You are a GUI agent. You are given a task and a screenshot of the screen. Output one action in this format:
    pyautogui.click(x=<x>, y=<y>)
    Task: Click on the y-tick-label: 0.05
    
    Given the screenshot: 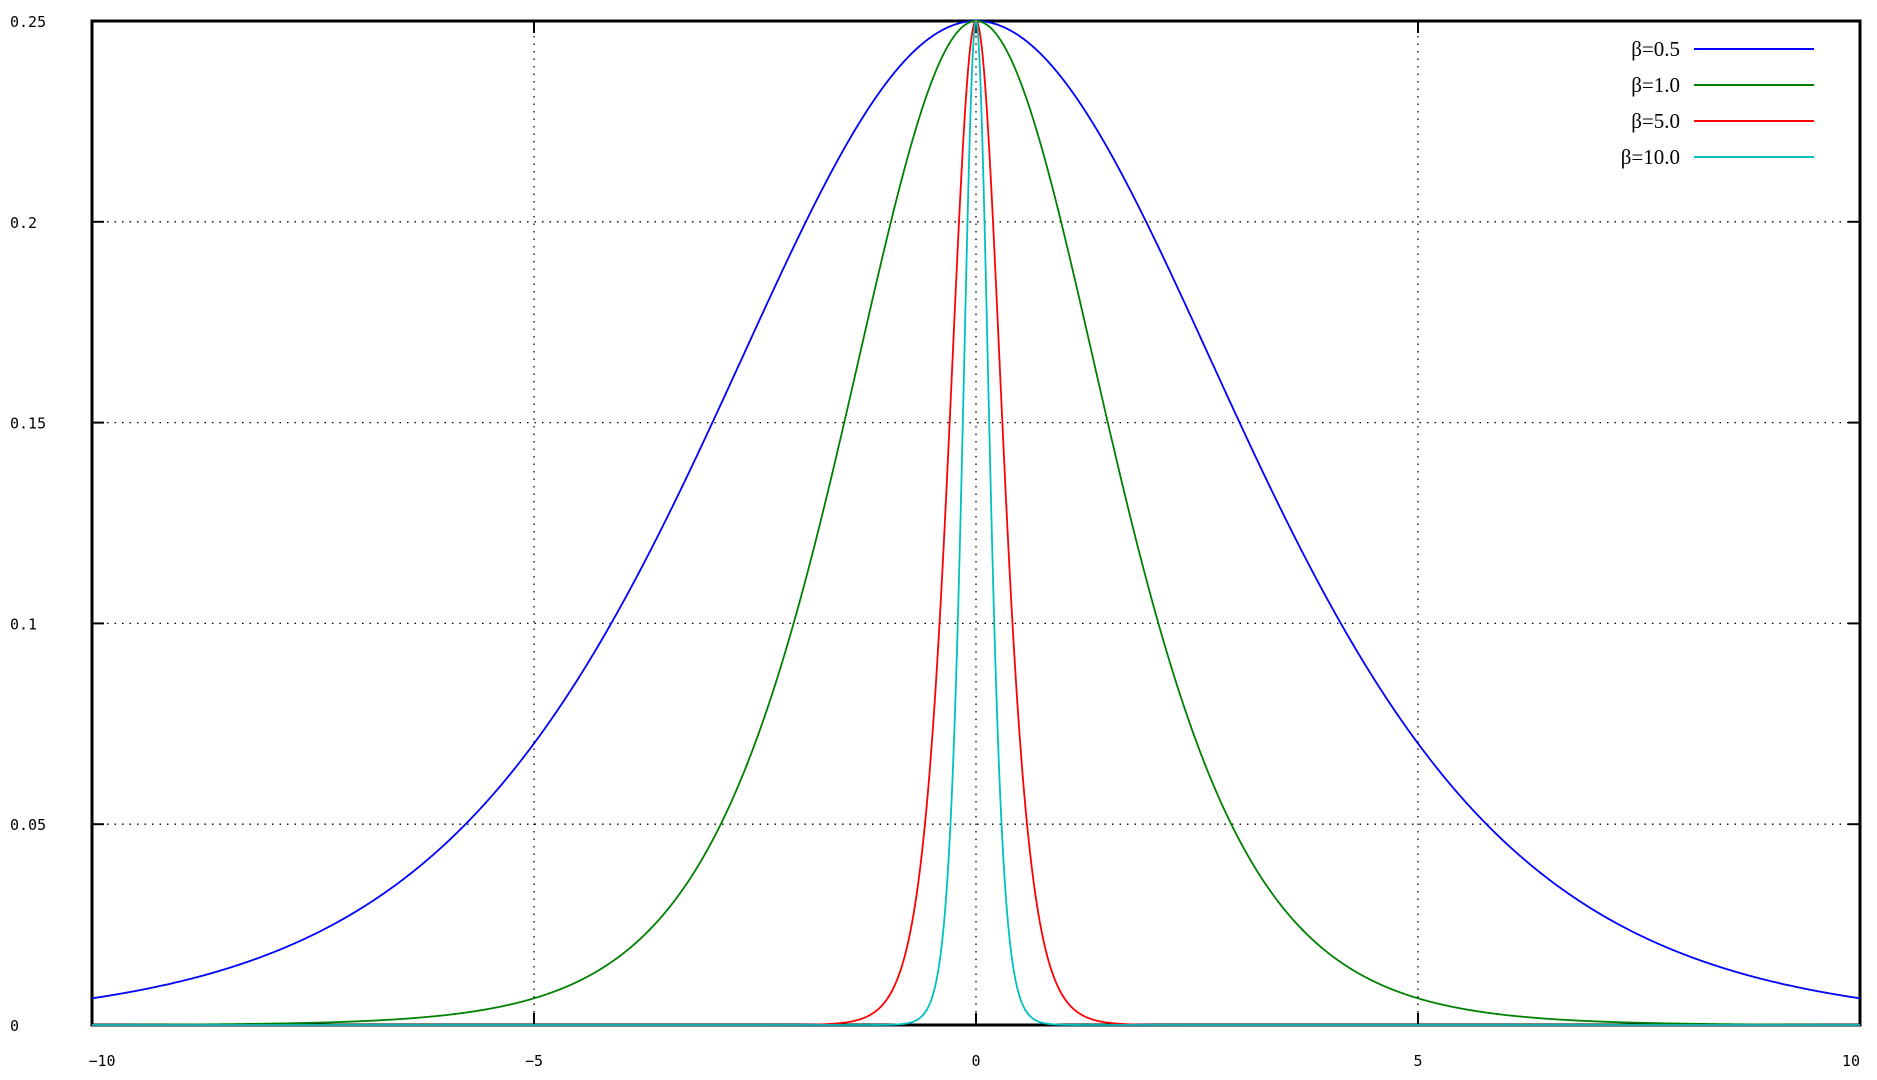 What is the action you would take?
    pyautogui.click(x=28, y=825)
    